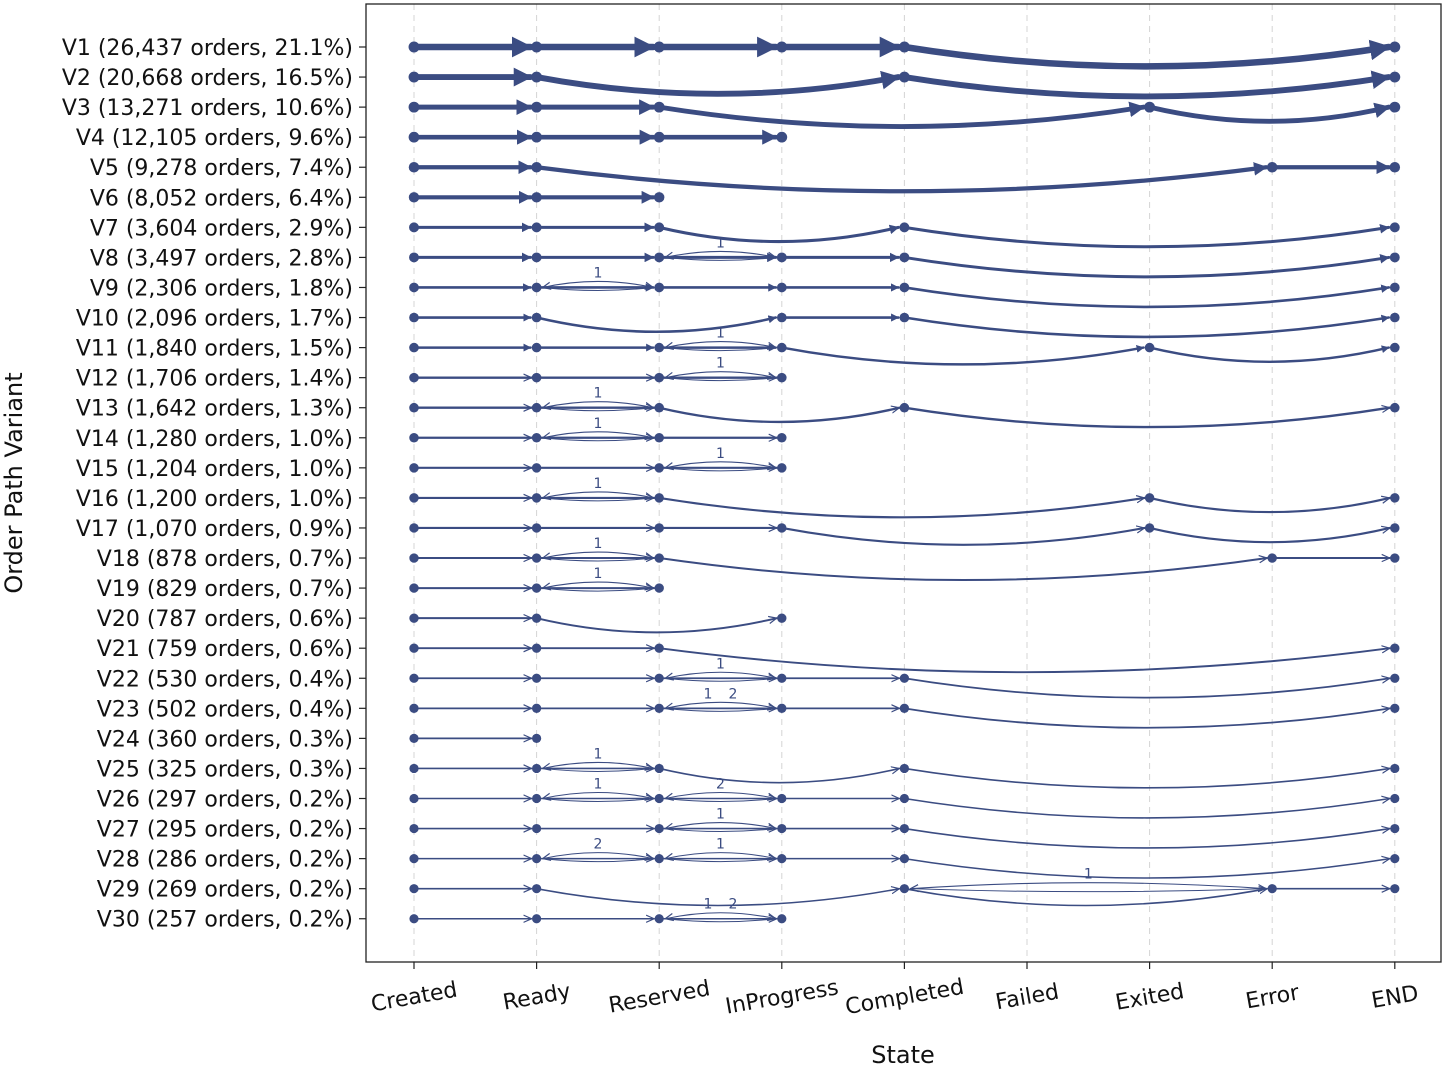 This screenshot has height=1073, width=1446. I want to click on y-tick-label-v11: V11 (1,840 orders, 1.5%), so click(214, 349).